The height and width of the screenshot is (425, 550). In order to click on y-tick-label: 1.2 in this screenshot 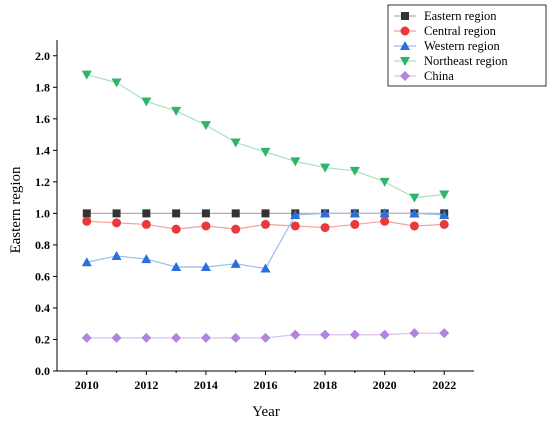, I will do `click(42, 182)`.